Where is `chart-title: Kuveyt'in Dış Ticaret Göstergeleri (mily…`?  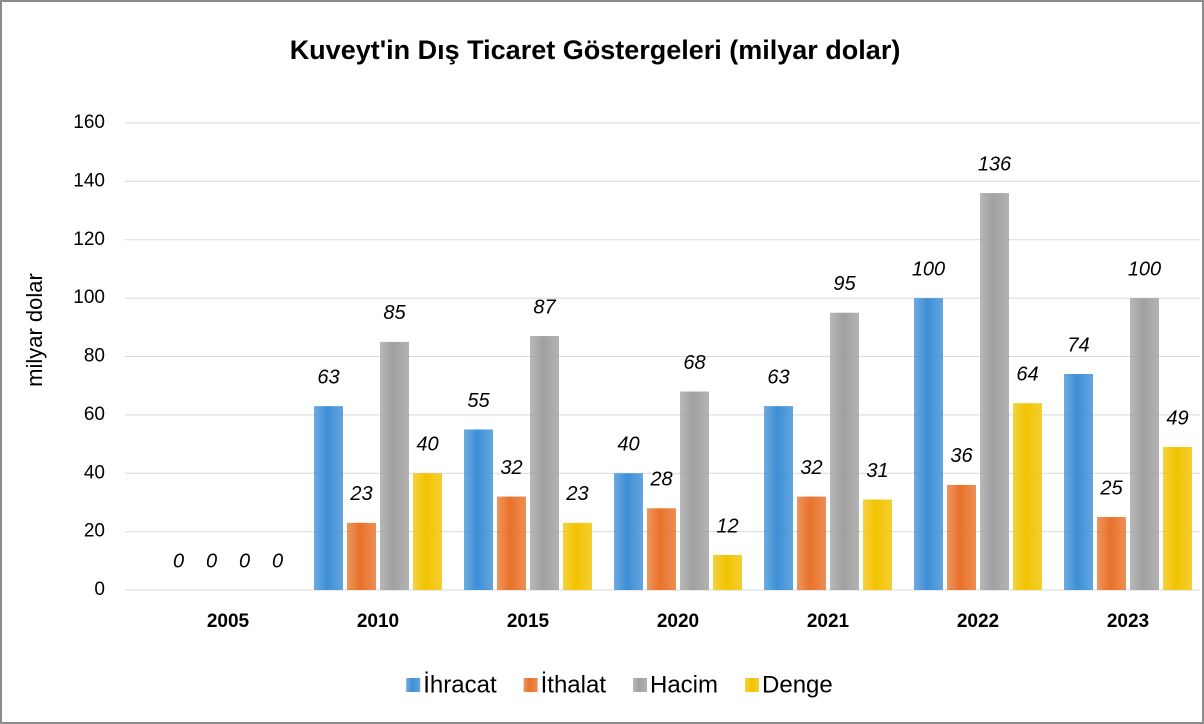 chart-title: Kuveyt'in Dış Ticaret Göstergeleri (mily… is located at coordinates (595, 50).